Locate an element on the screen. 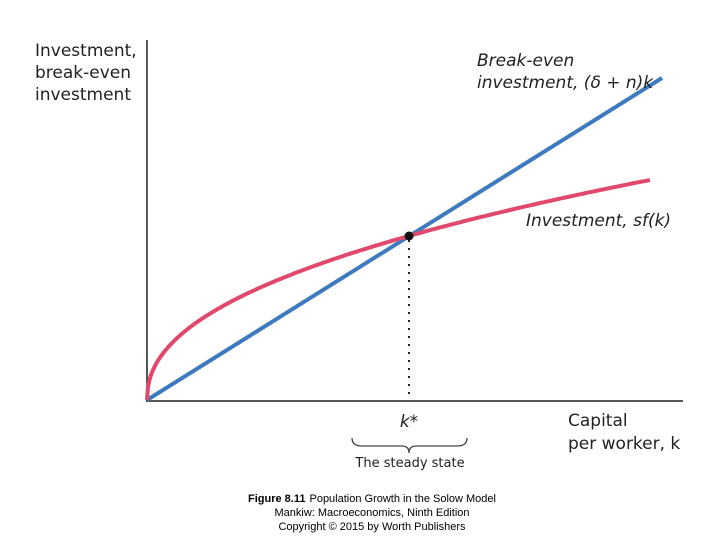 Image resolution: width=720 pixels, height=540 pixels. y-axis-label: break-even is located at coordinates (83, 73).